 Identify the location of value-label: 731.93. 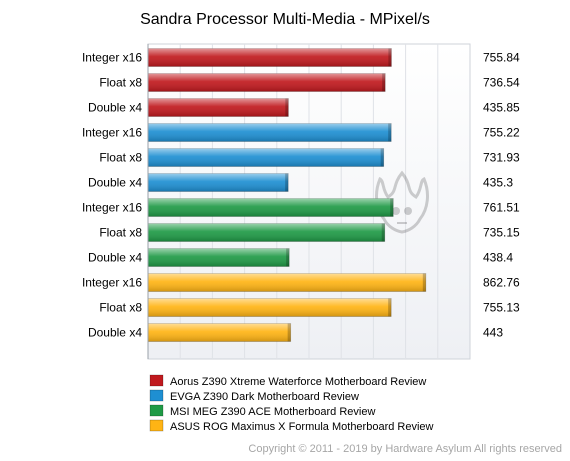
(501, 158).